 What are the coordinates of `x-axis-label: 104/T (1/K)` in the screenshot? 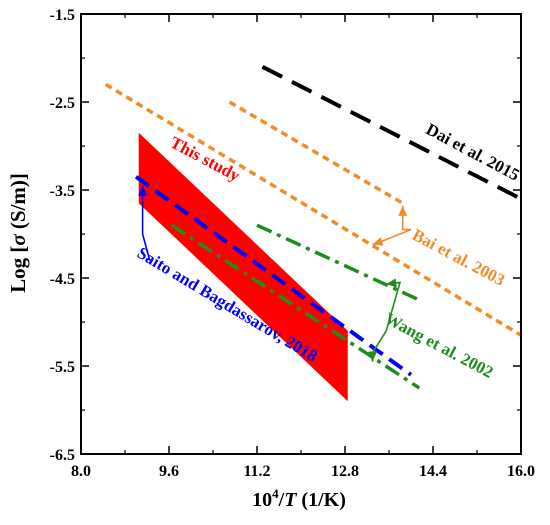 It's located at (299, 498).